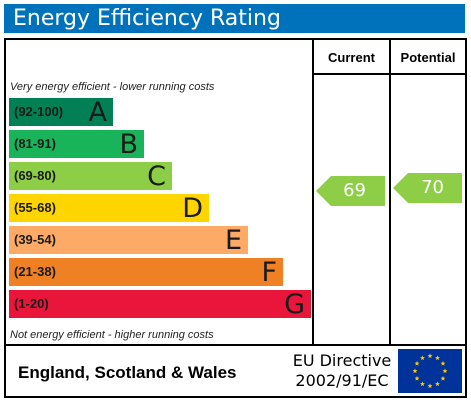 The height and width of the screenshot is (404, 471). I want to click on band-letter: D, so click(192, 208).